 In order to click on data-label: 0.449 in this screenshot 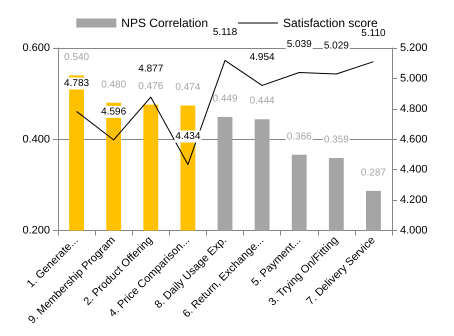, I will do `click(225, 98)`.